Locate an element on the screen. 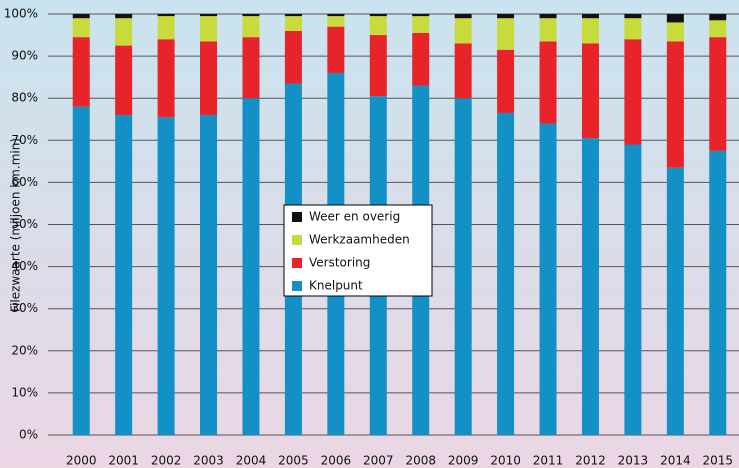 This screenshot has height=468, width=739. y-tick-label: 100% is located at coordinates (21, 14).